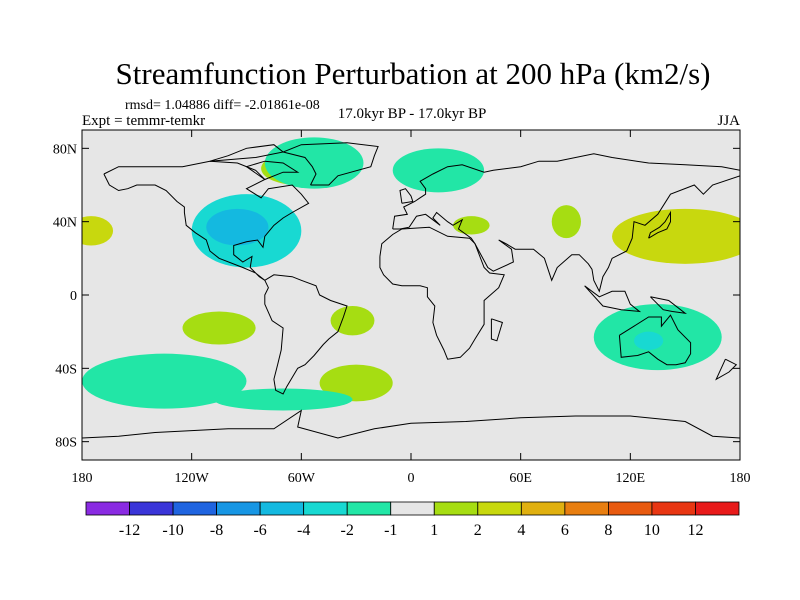 The image size is (800, 600). Describe the element at coordinates (613, 299) in the screenshot. I see `coastline-indonesia` at that location.